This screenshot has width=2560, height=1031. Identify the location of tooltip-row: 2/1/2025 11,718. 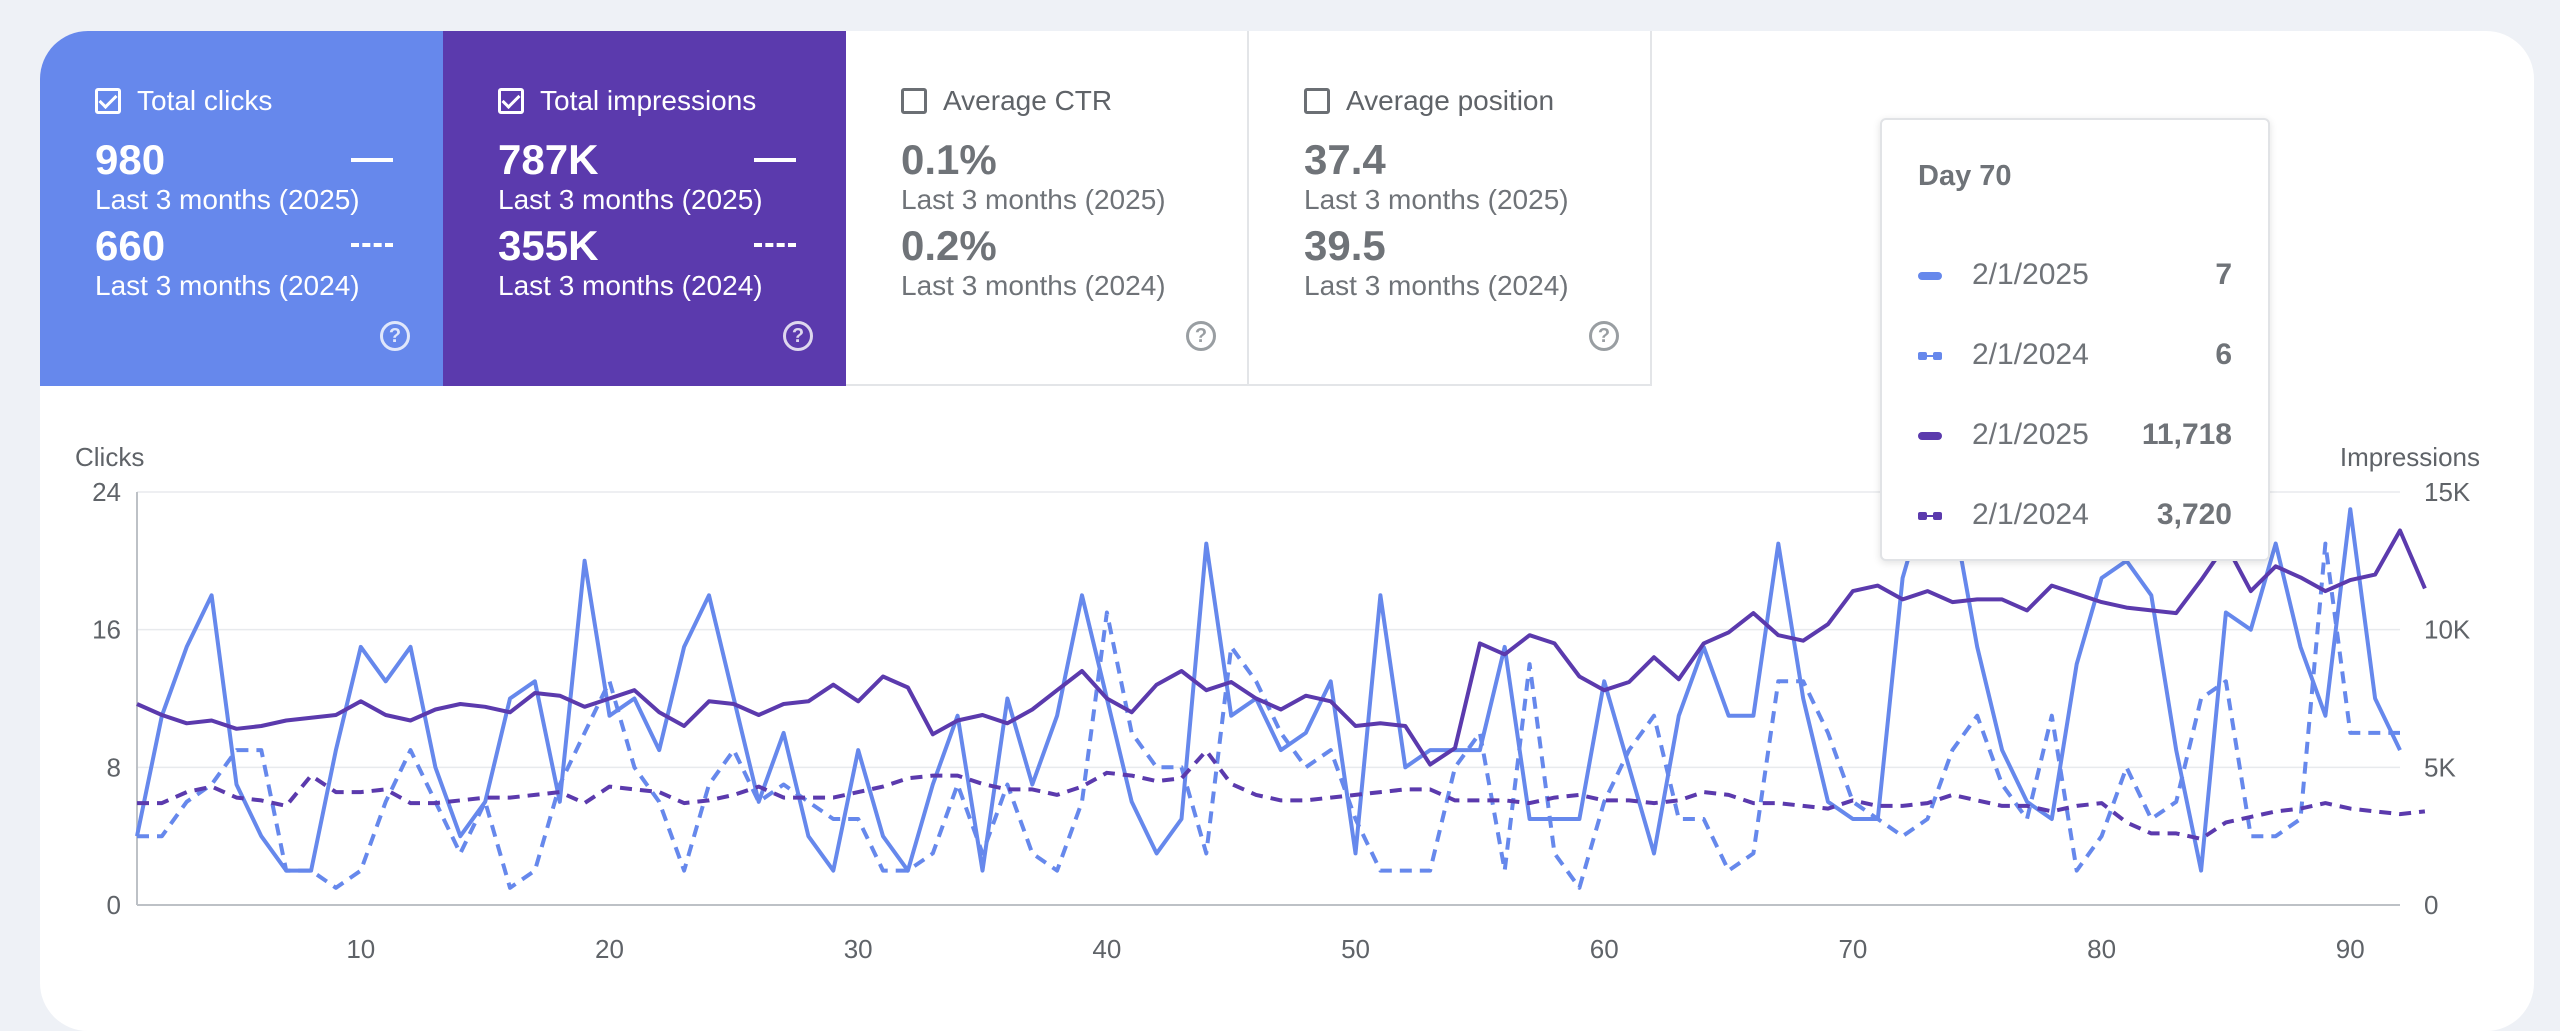
(2075, 435).